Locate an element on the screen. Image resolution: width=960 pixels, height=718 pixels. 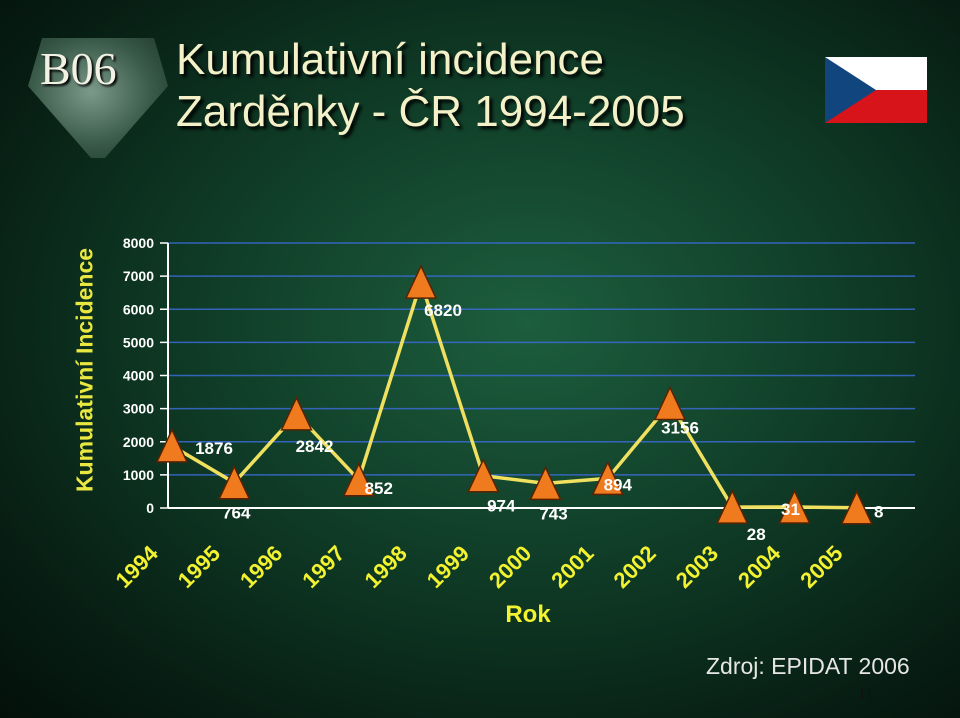
x-axis-label: Rok is located at coordinates (528, 614).